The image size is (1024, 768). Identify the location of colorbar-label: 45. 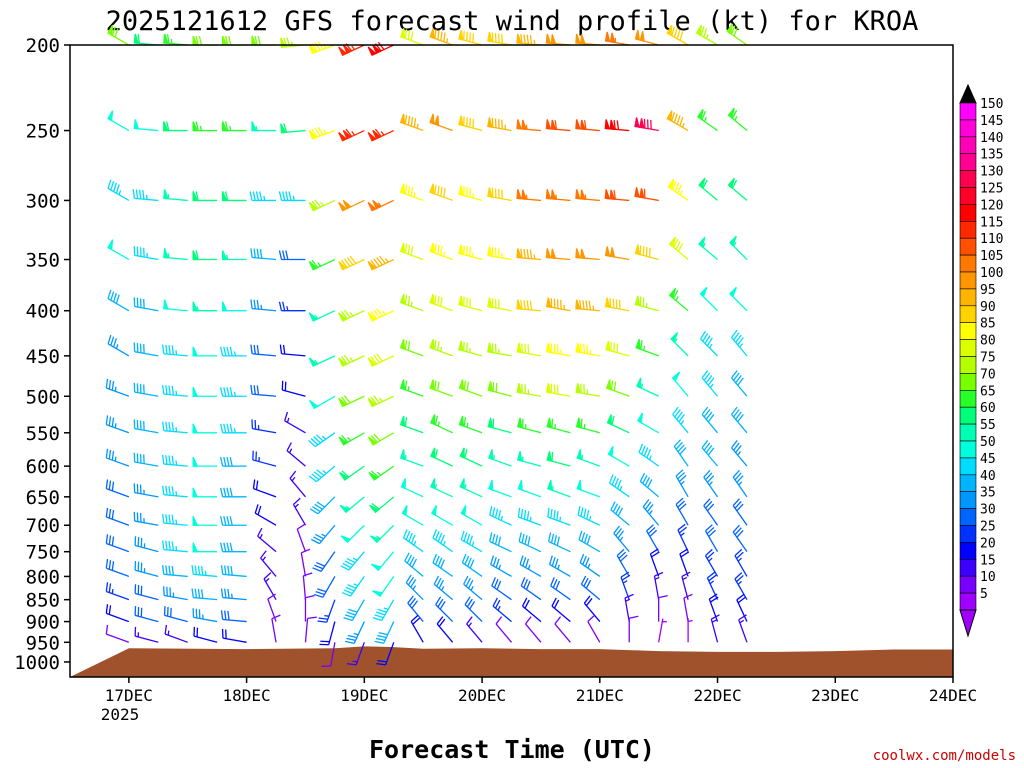
(988, 459).